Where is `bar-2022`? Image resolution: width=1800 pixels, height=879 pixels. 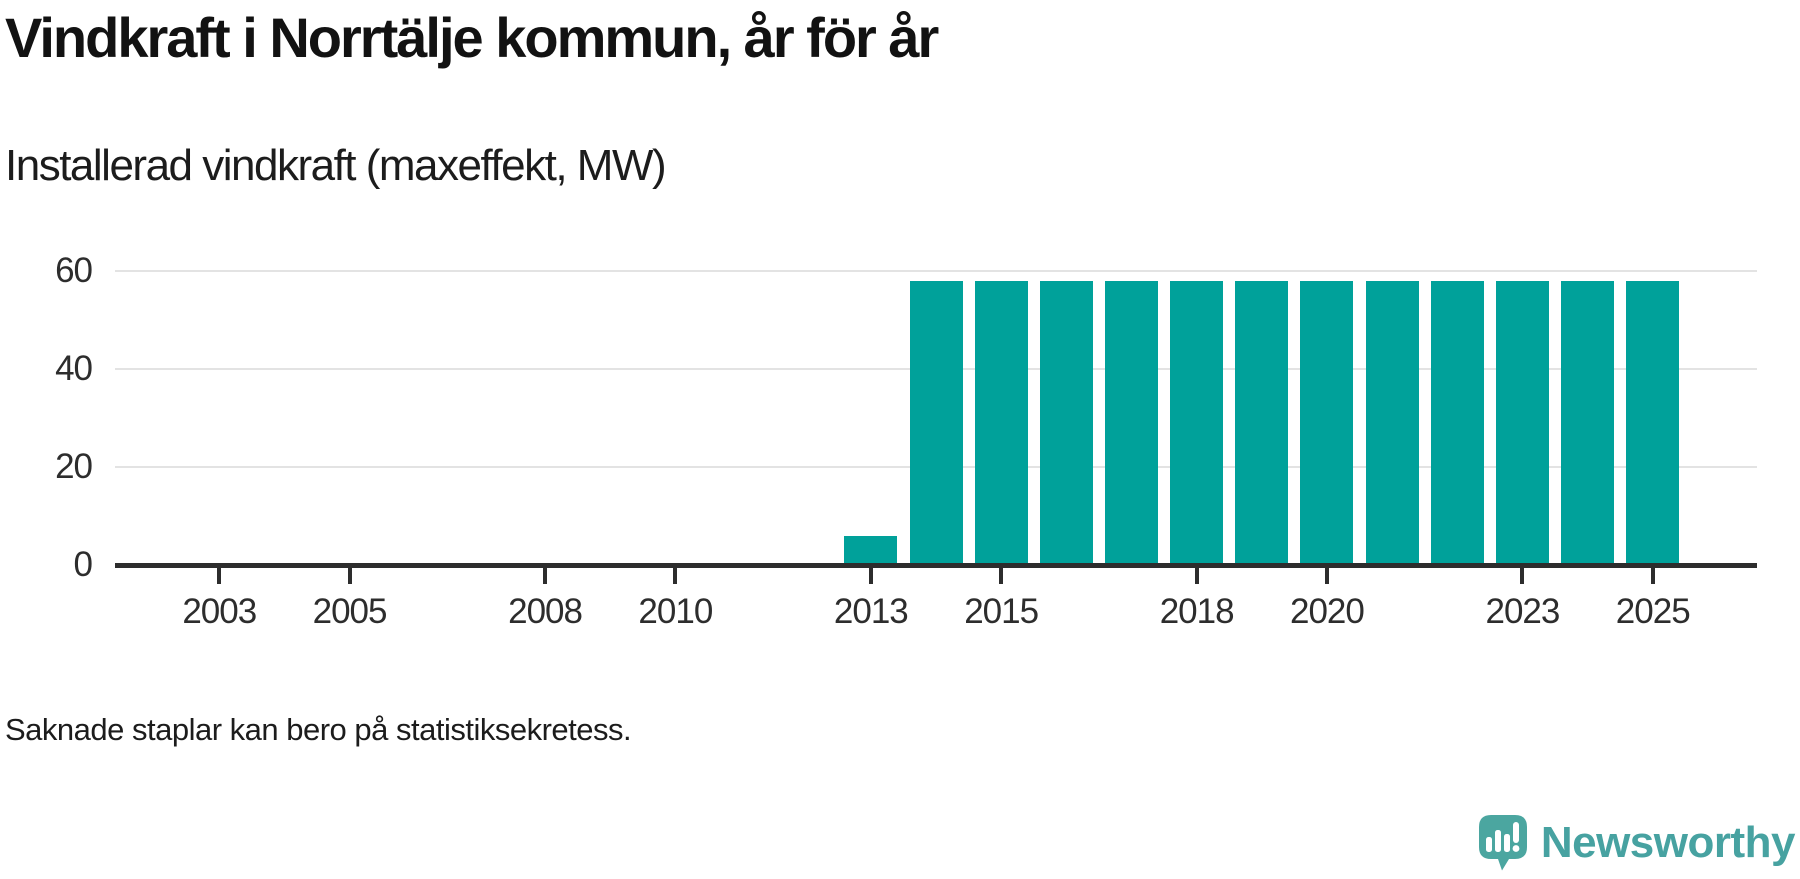
bar-2022 is located at coordinates (1457, 422).